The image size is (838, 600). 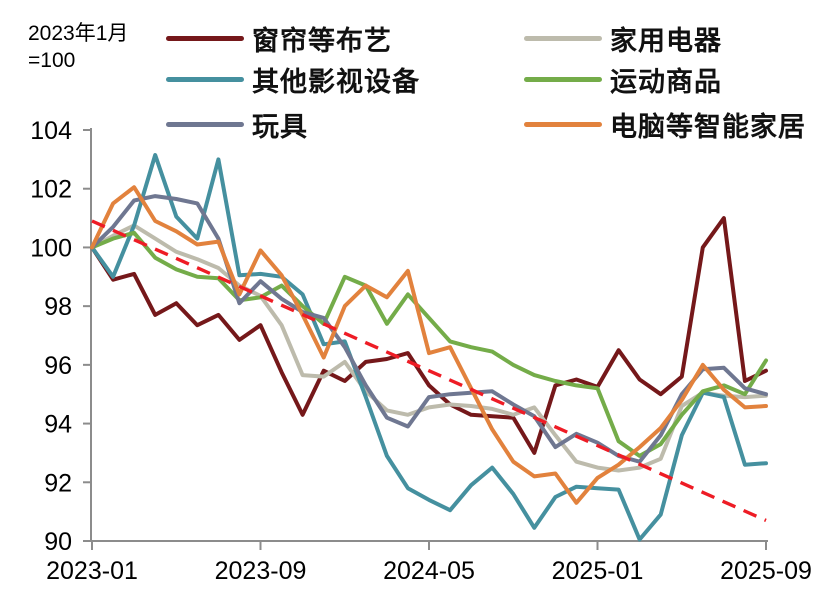 What do you see at coordinates (52, 60) in the screenshot?
I see `index-base-note-line2: =100` at bounding box center [52, 60].